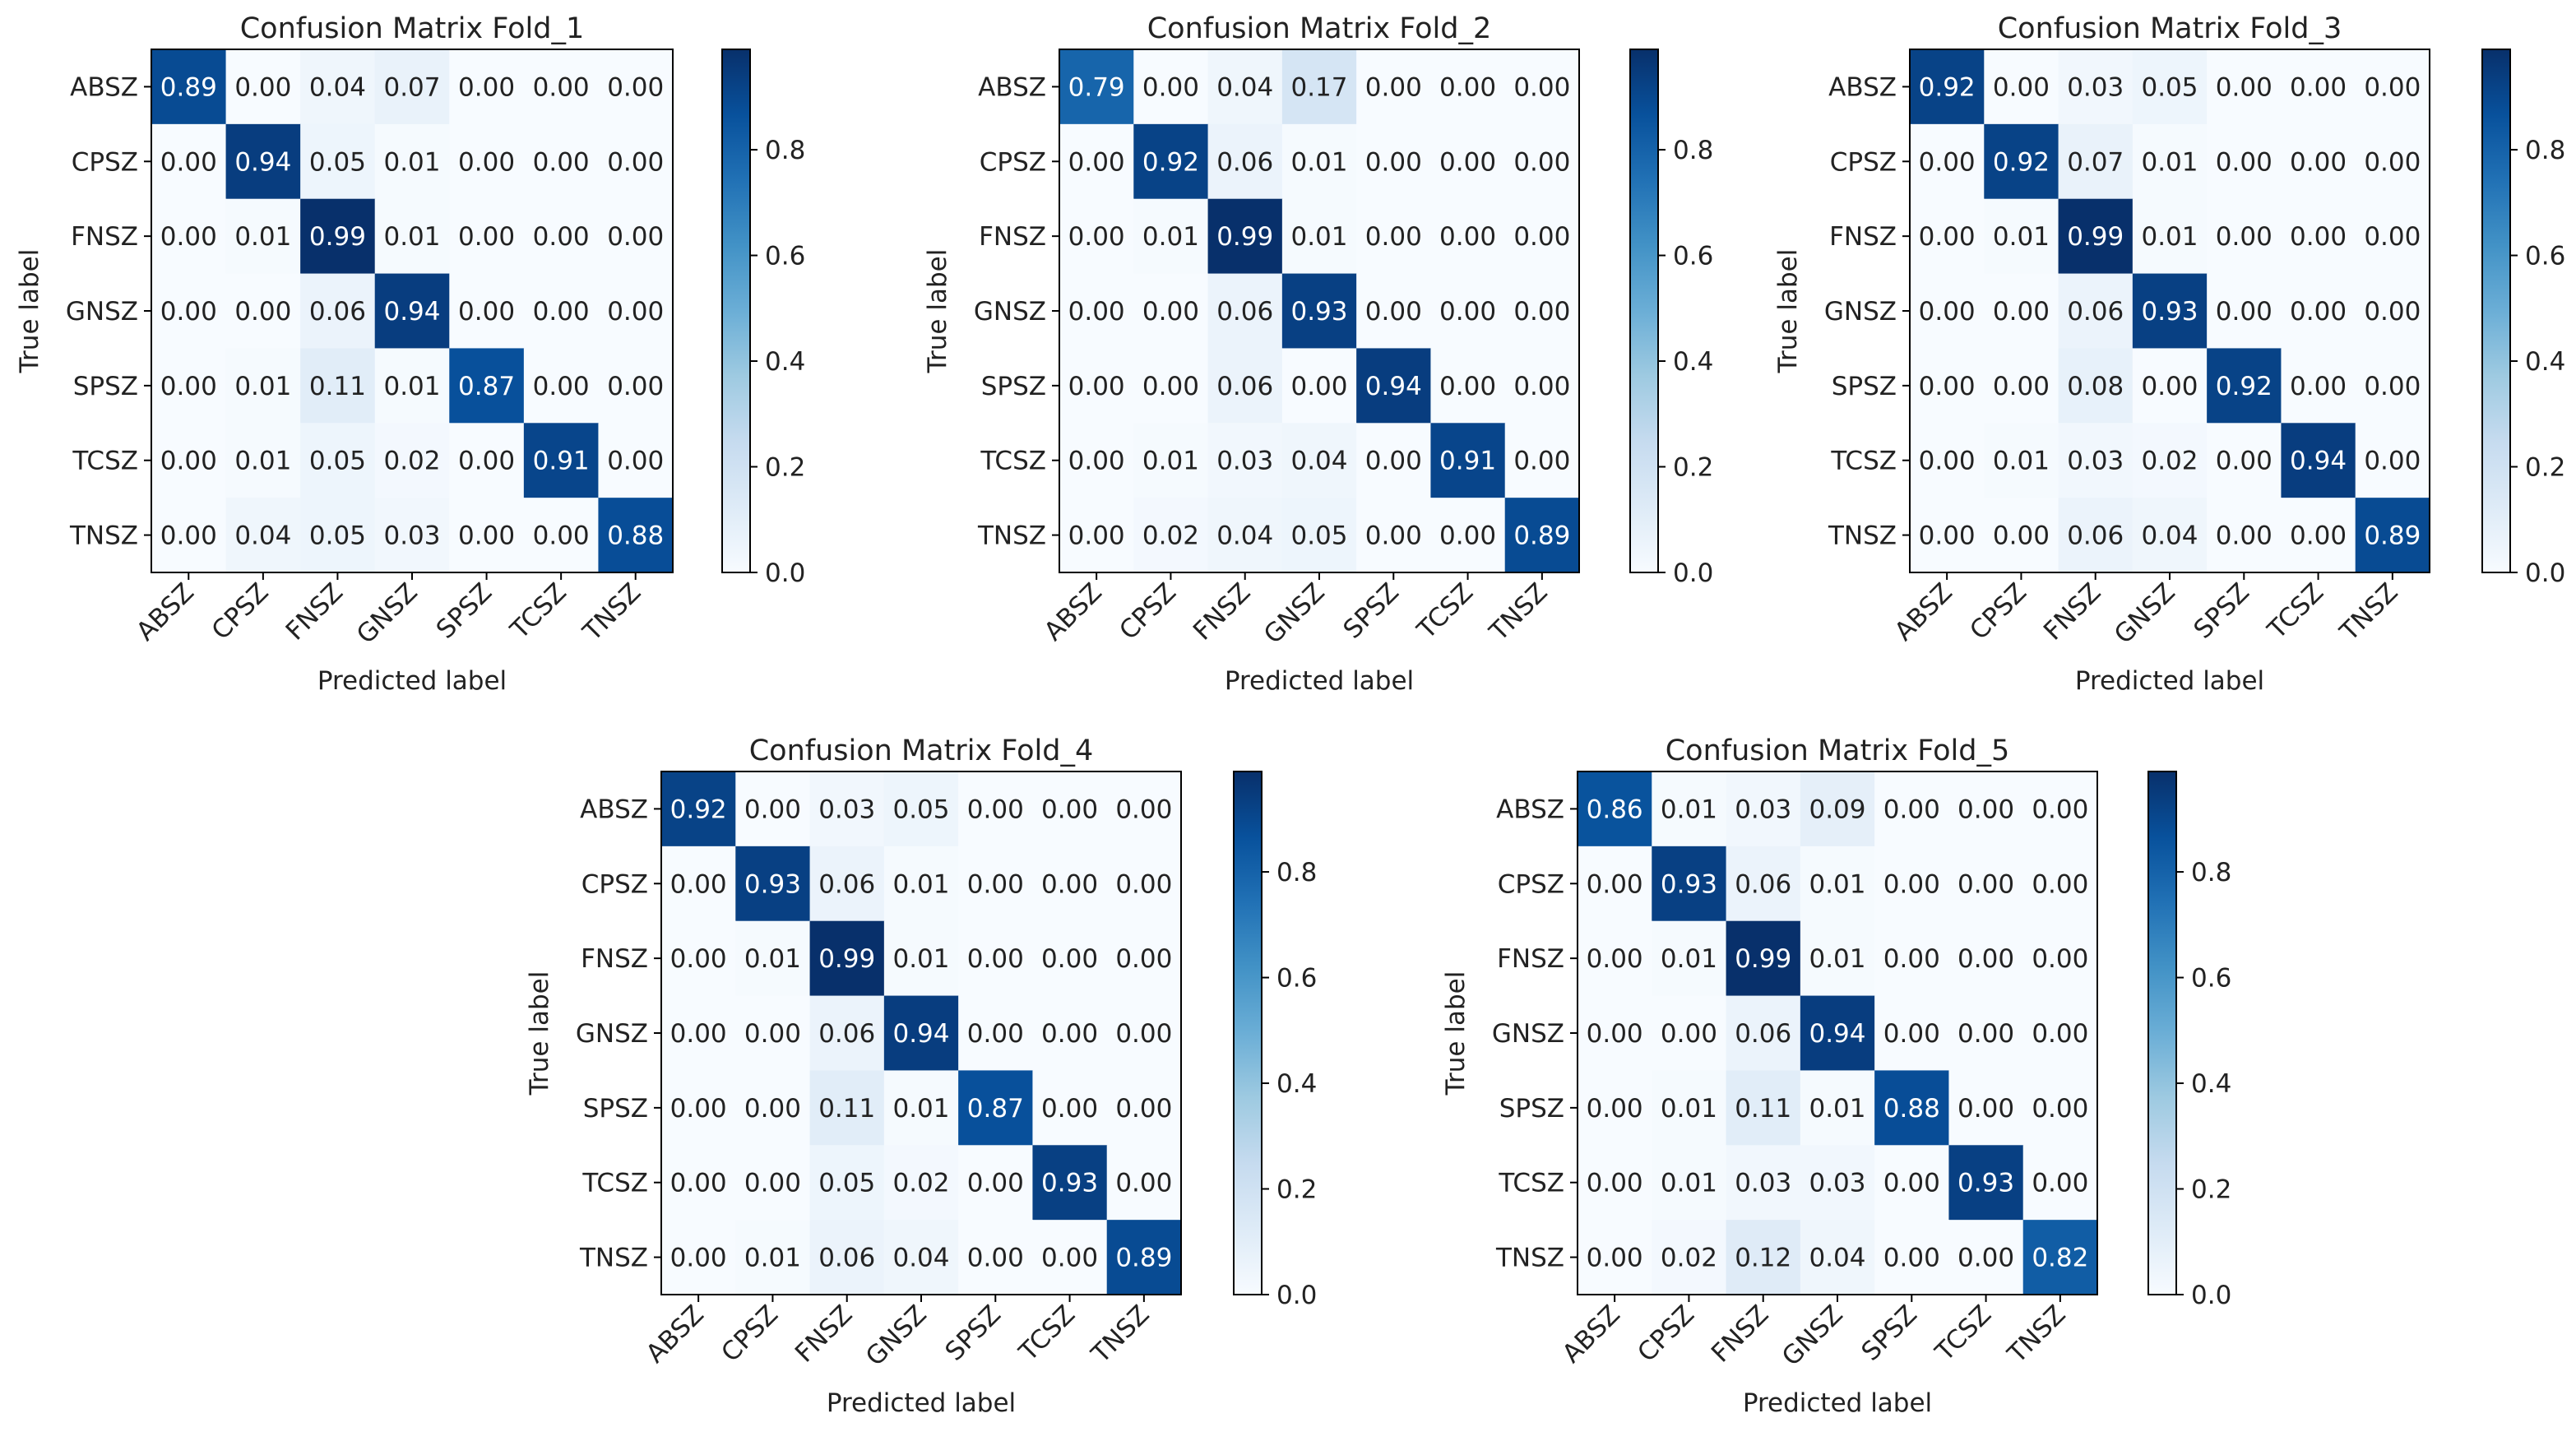  I want to click on x-tick-label: FNSZ, so click(314, 611).